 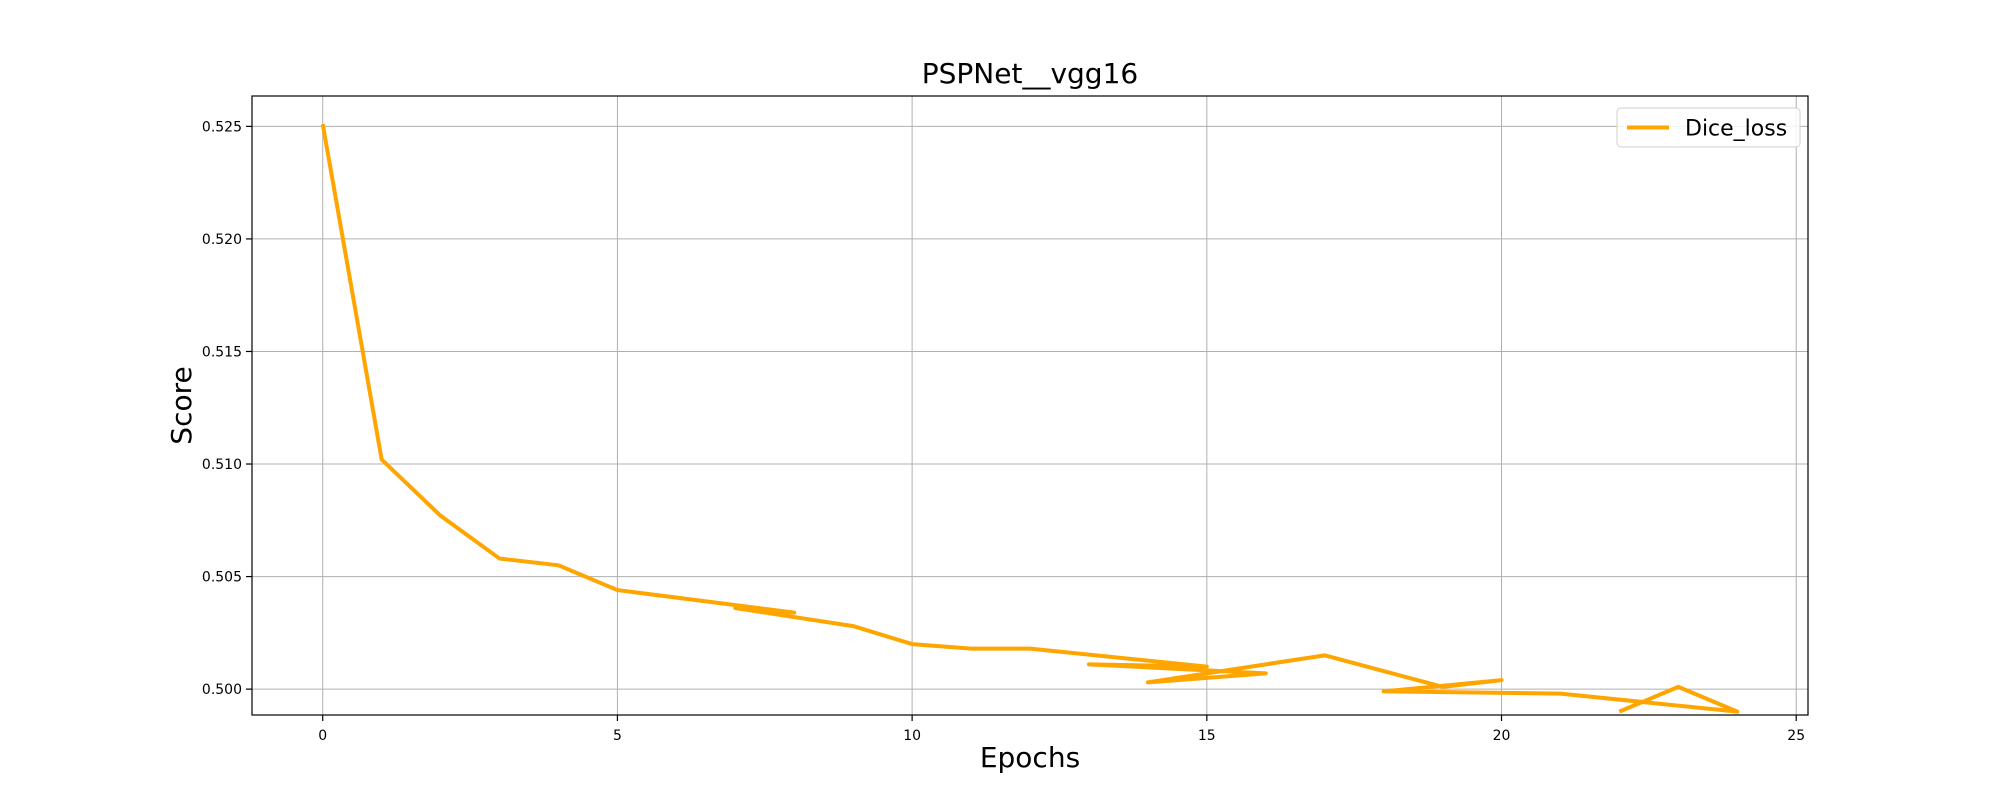 What do you see at coordinates (1796, 736) in the screenshot?
I see `x-tick-label: 25` at bounding box center [1796, 736].